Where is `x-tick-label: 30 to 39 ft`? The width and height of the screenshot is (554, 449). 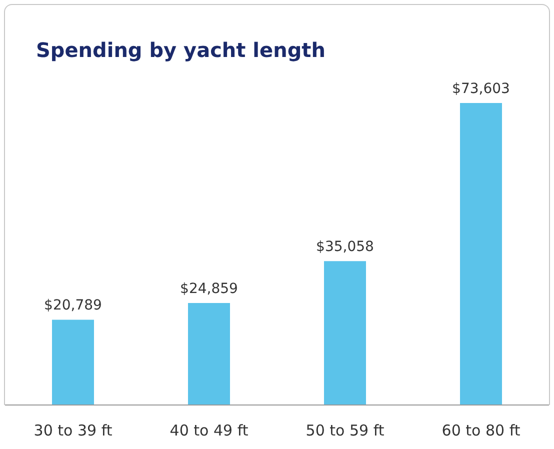 x-tick-label: 30 to 39 ft is located at coordinates (73, 431).